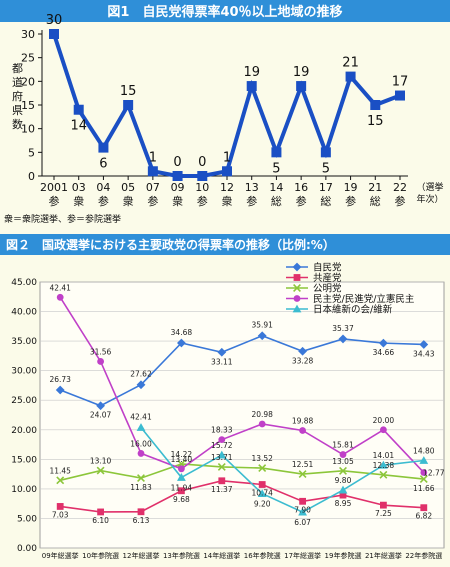 This screenshot has height=567, width=450. I want to click on figure-1-x-tick-year: 22, so click(400, 187).